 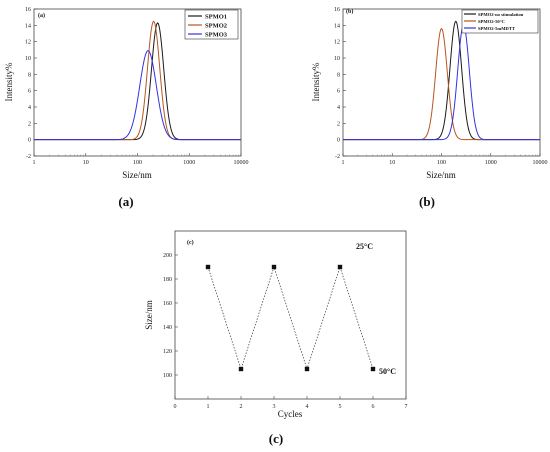 What do you see at coordinates (86, 163) in the screenshot?
I see `a-xtick-label: 10` at bounding box center [86, 163].